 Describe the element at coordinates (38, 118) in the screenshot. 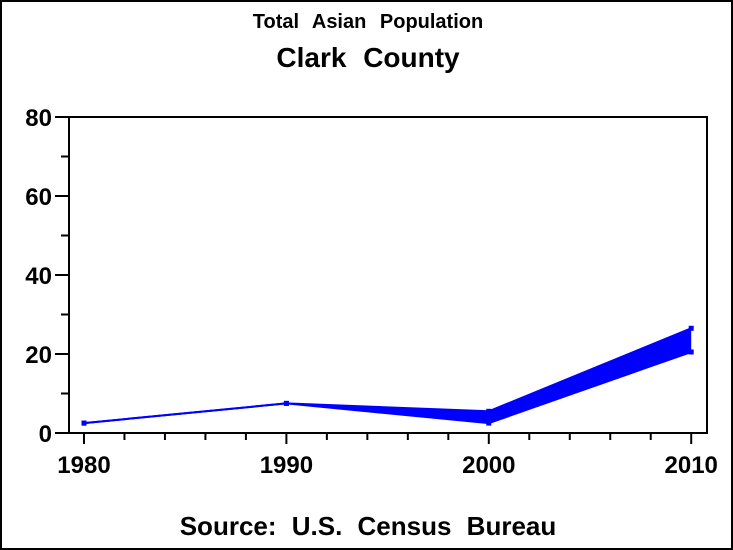

I see `y-tick-label: 80` at that location.